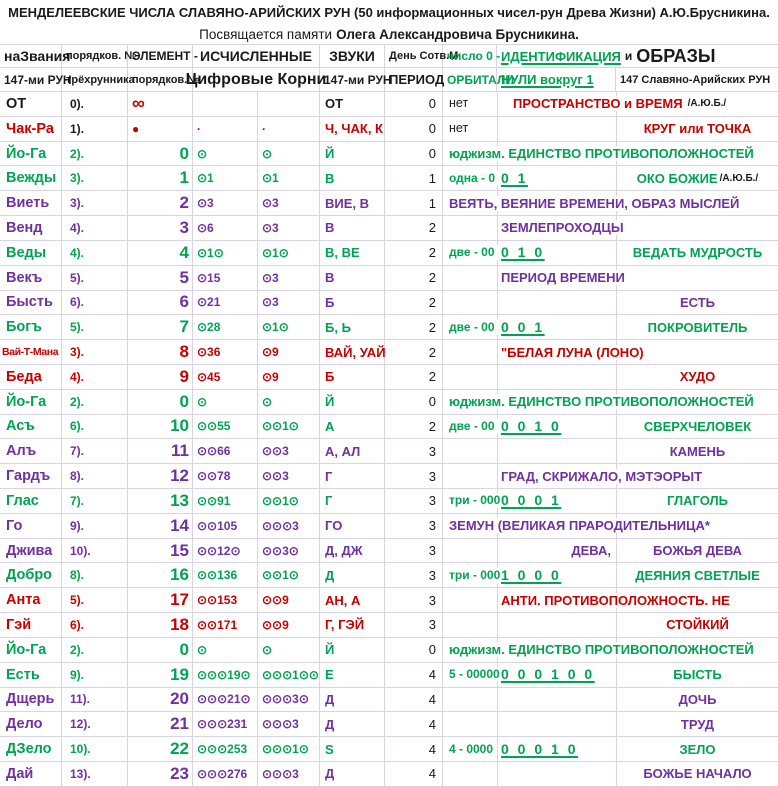  I want to click on triad-ordinal-cell: 9)., so click(95, 525).